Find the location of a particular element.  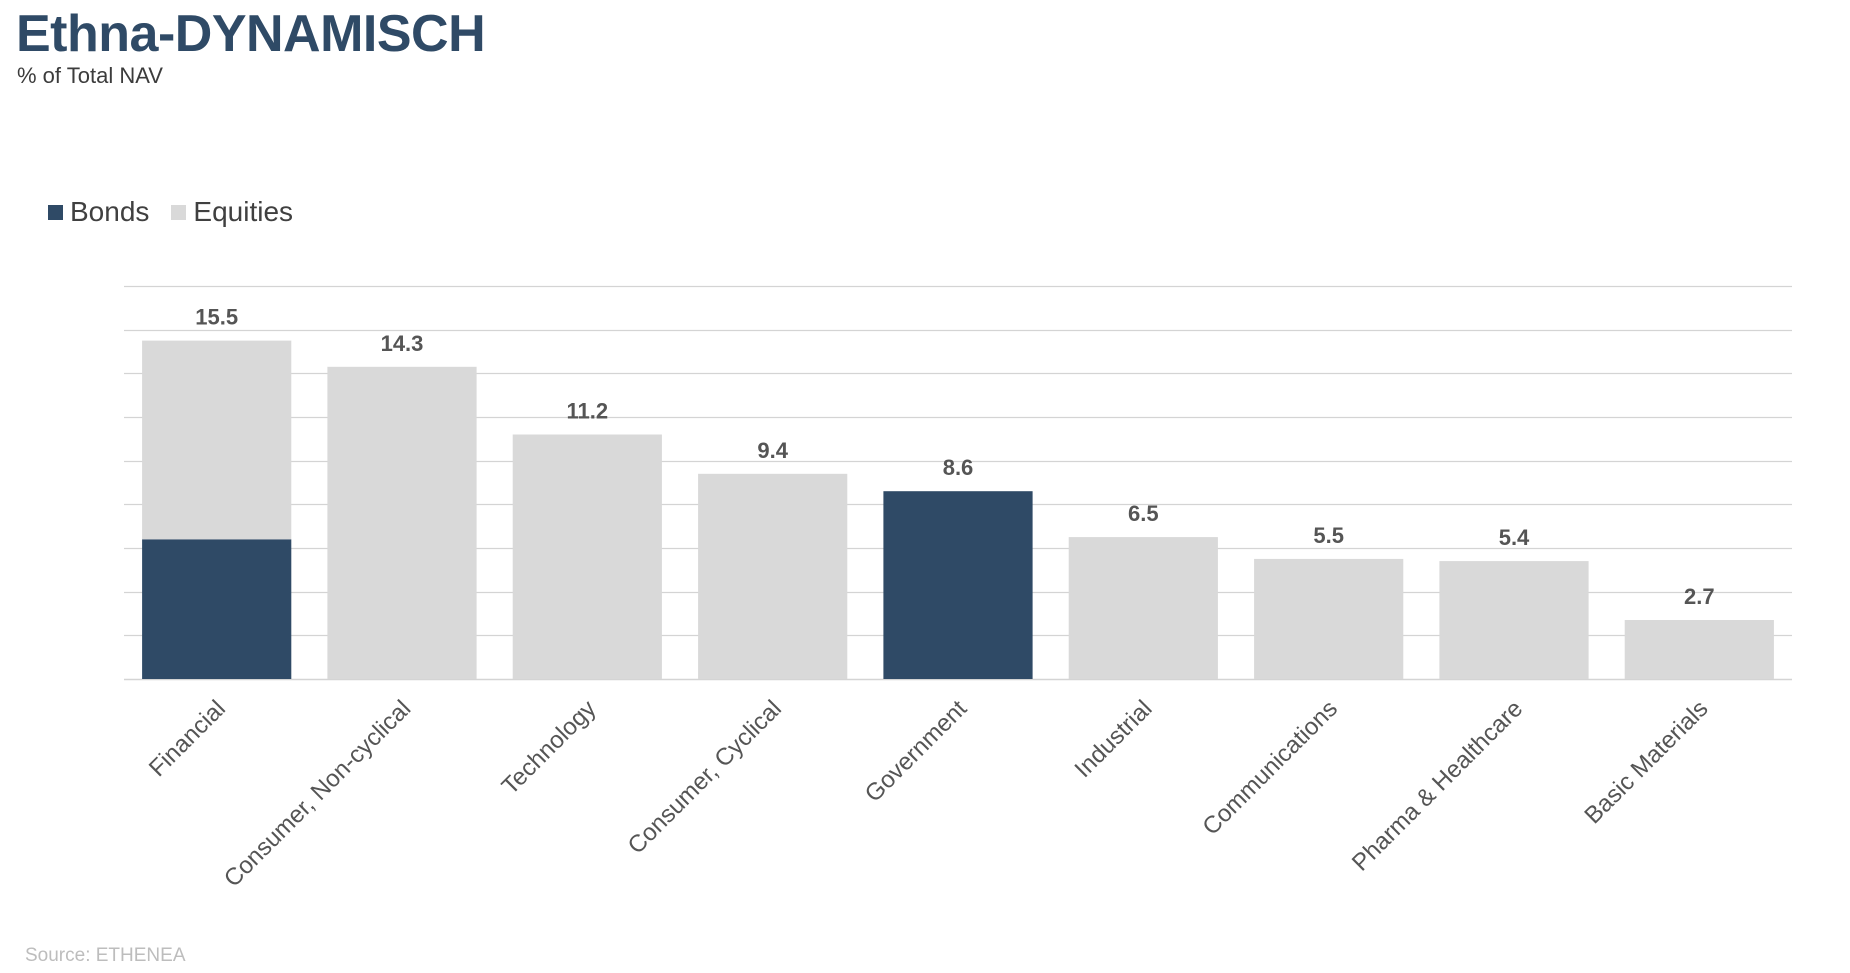

data-label: 15.5 is located at coordinates (216, 317).